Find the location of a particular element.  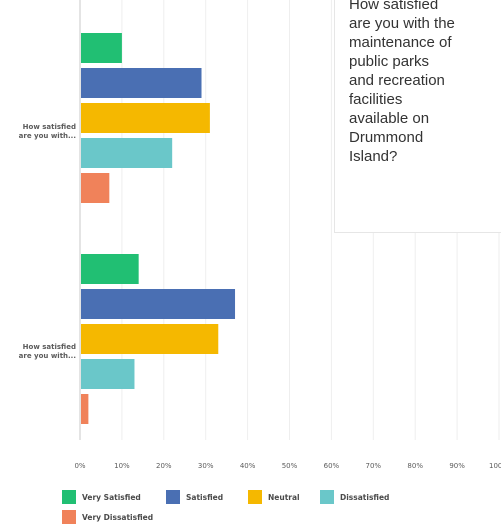

x-tick-label: 50% is located at coordinates (290, 466).